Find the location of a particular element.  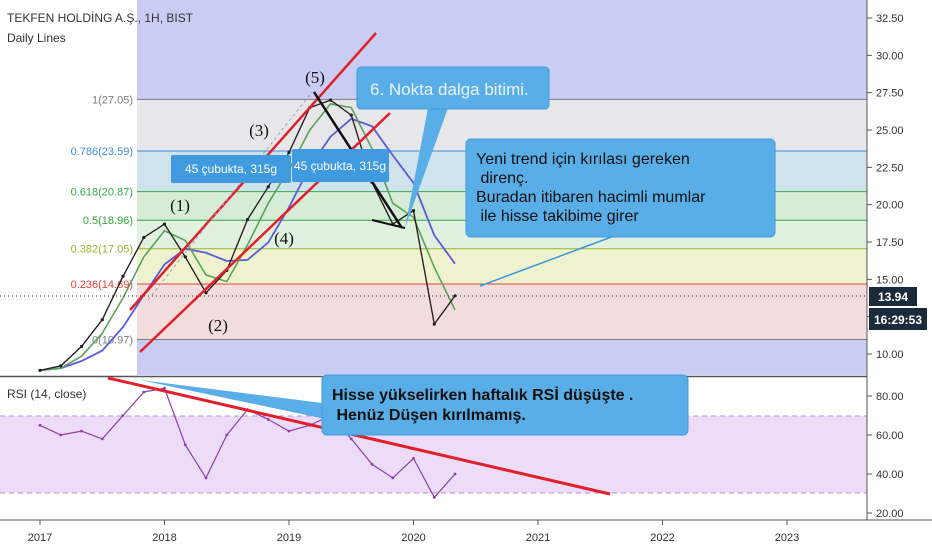

current-price-badge is located at coordinates (893, 296).